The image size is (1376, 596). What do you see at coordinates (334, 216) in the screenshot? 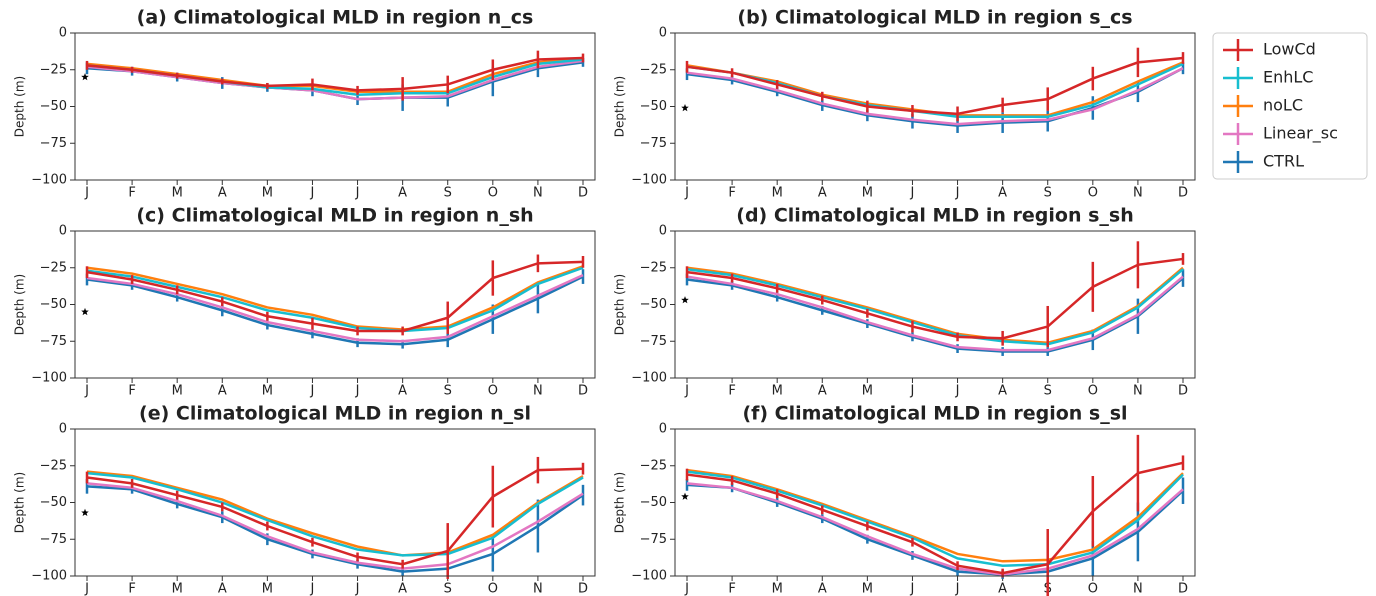
I see `chart-title: (c) Climatological MLD in region n_sh` at bounding box center [334, 216].